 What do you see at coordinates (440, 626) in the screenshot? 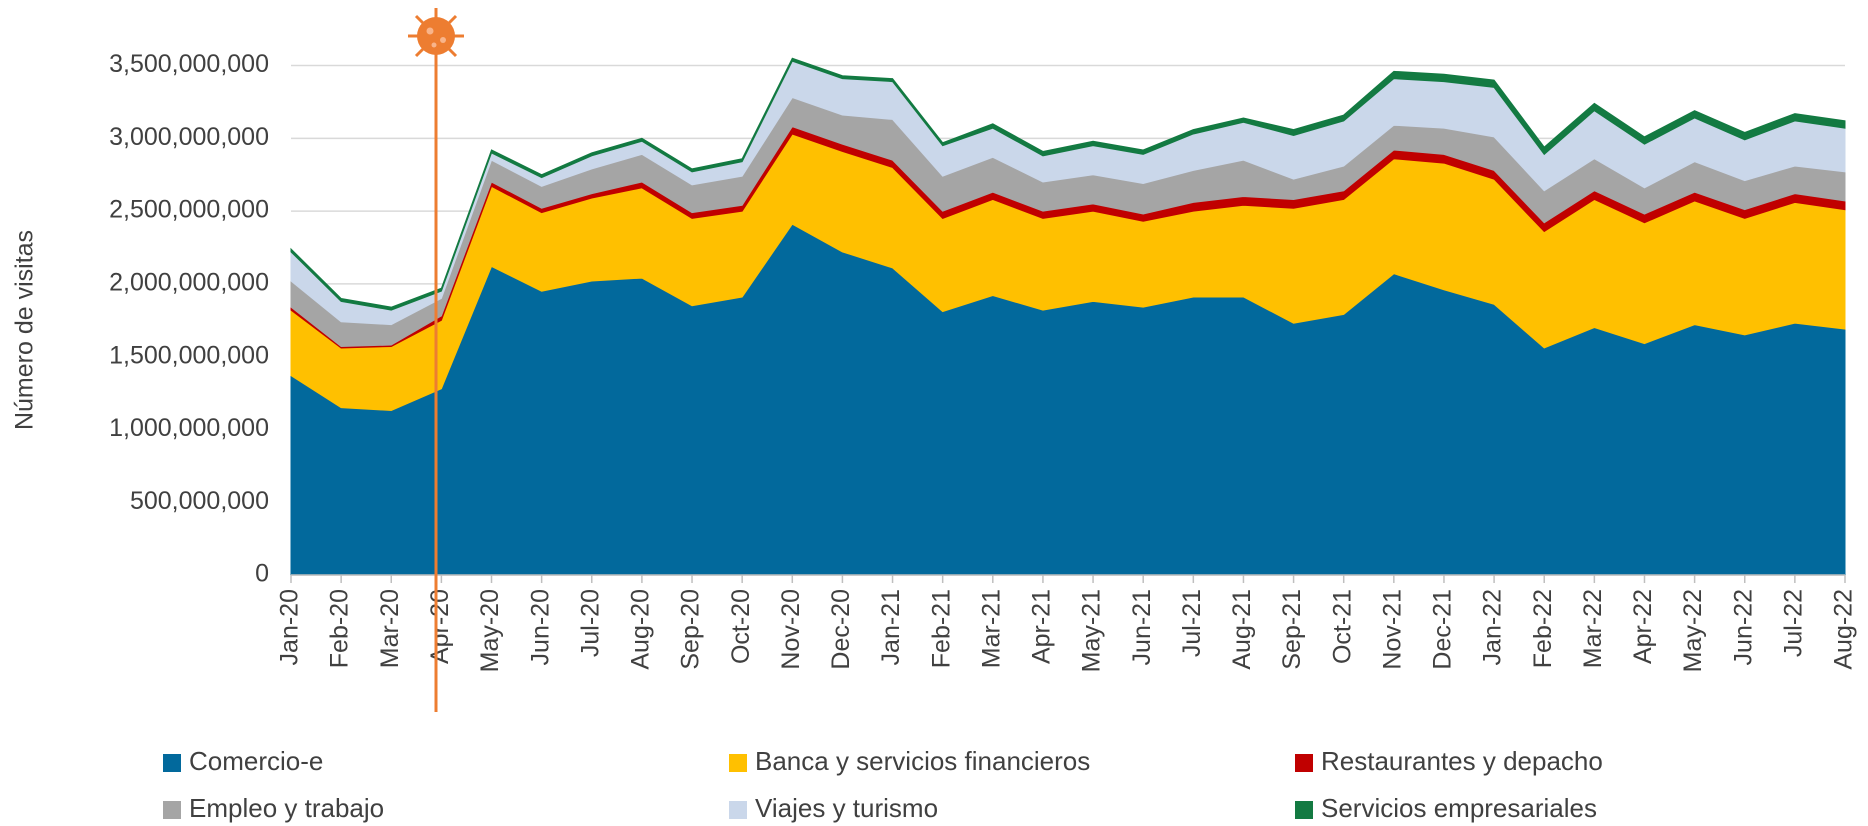
I see `x-tick-label: Apr-20` at bounding box center [440, 626].